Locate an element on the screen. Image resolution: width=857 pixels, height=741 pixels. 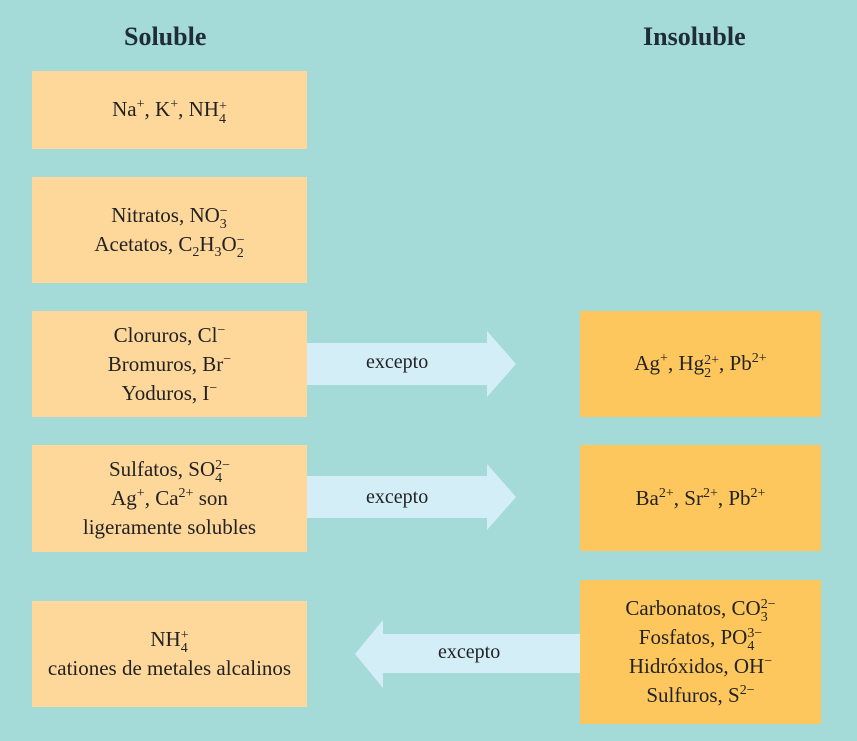
chemical-species: H3 is located at coordinates (210, 246).